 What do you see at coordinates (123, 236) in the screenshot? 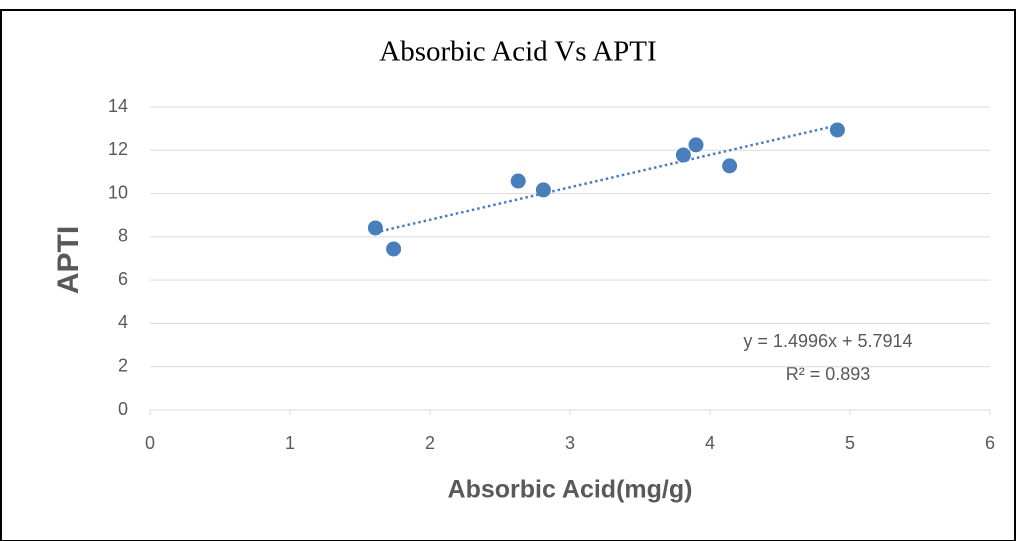
I see `y-tick-label: 8` at bounding box center [123, 236].